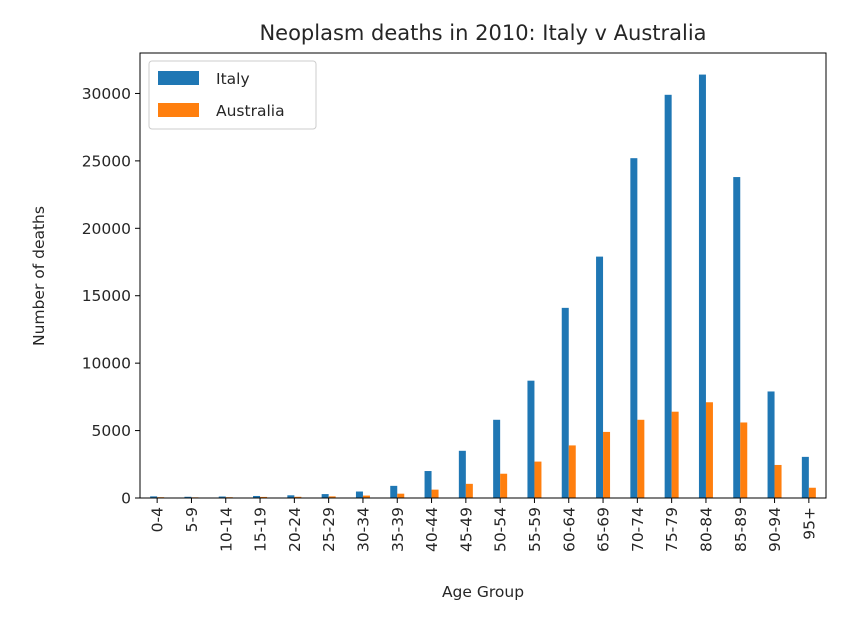 This screenshot has height=624, width=852. What do you see at coordinates (226, 529) in the screenshot?
I see `x-tick-label: 10-14` at bounding box center [226, 529].